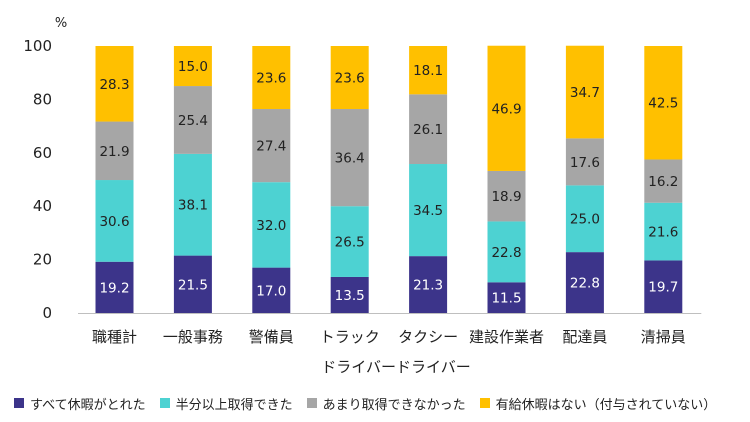 This screenshot has height=422, width=750. Describe the element at coordinates (42, 99) in the screenshot. I see `y-tick-label: 80` at that location.